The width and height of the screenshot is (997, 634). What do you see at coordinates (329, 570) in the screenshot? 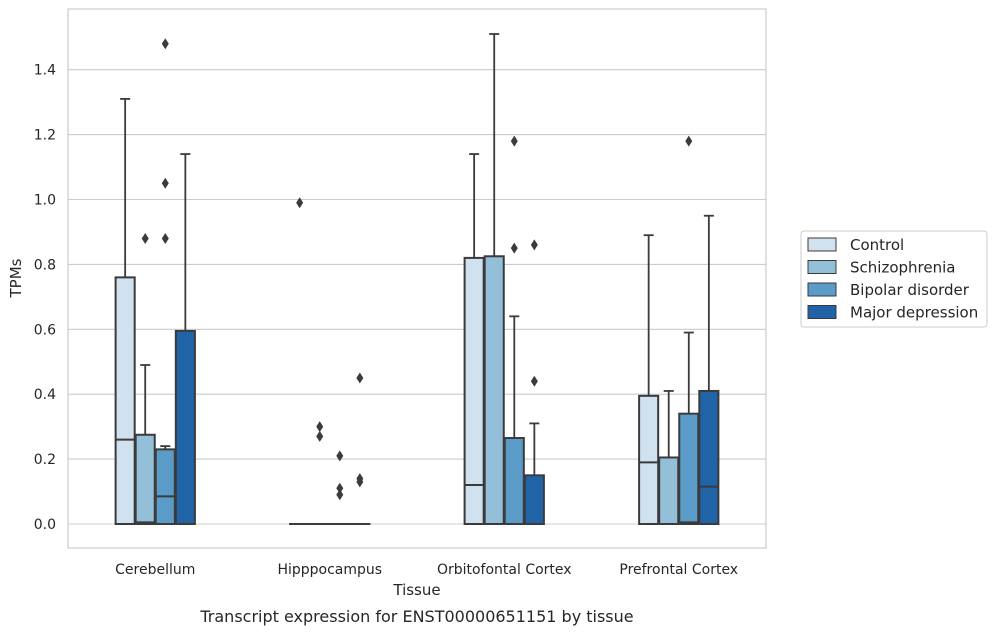
I see `x-tick-label: Hipppocampus` at bounding box center [329, 570].